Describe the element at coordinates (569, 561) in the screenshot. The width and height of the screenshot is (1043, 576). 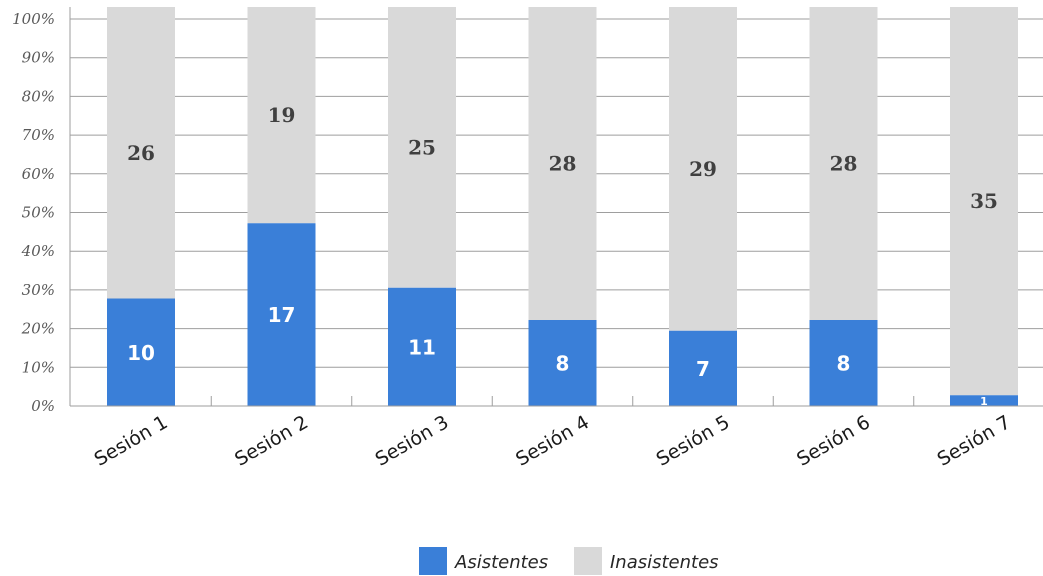
I see `legend: Asistentes Inasistentes` at that location.